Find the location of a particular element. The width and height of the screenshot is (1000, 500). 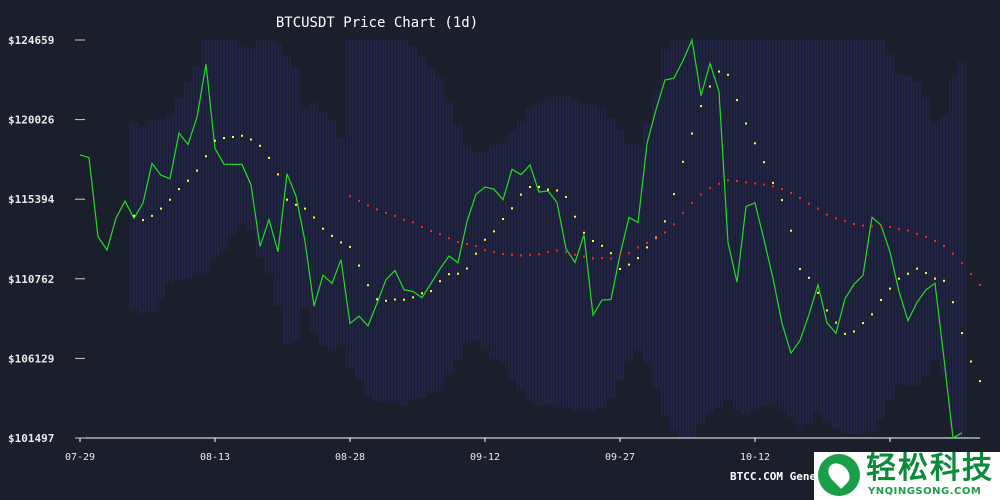

watermark-text: 轻松科技 is located at coordinates (930, 468).